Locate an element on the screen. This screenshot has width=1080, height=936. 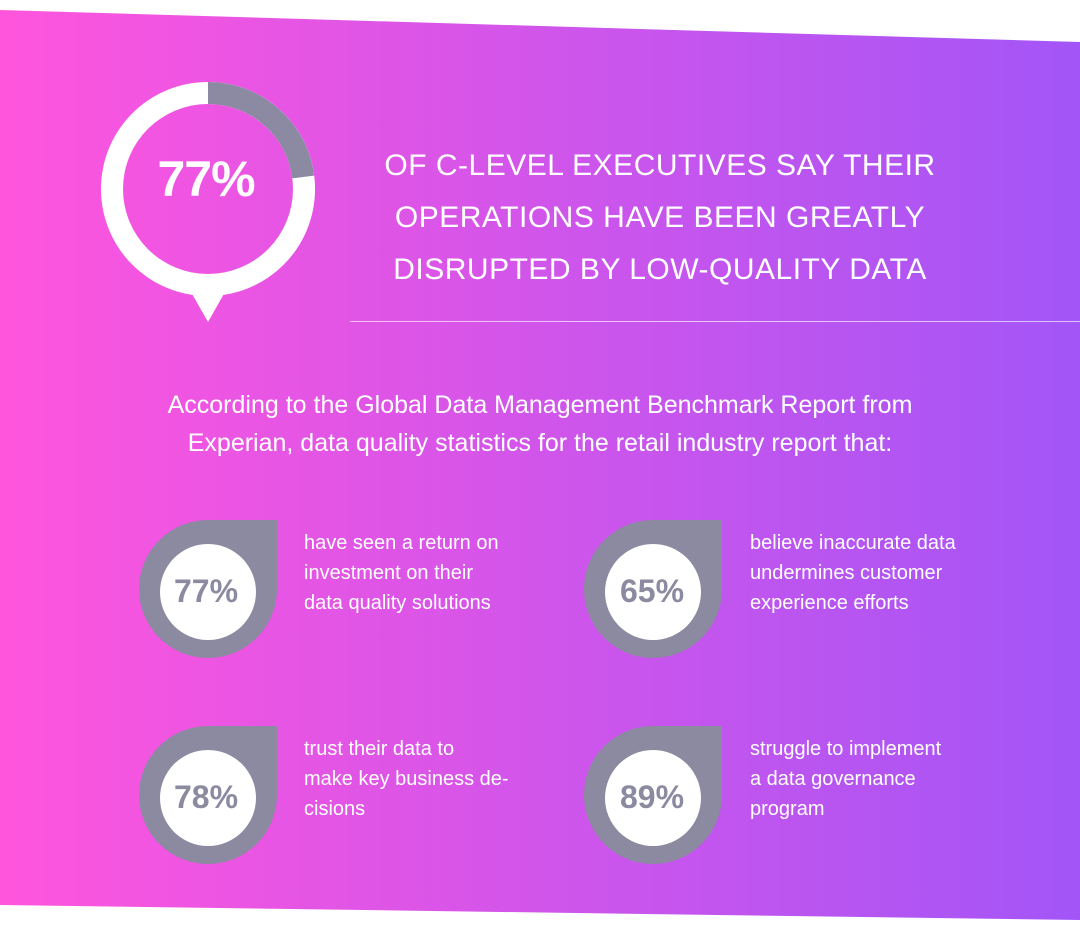
stat-line: data quality solutions is located at coordinates (397, 603).